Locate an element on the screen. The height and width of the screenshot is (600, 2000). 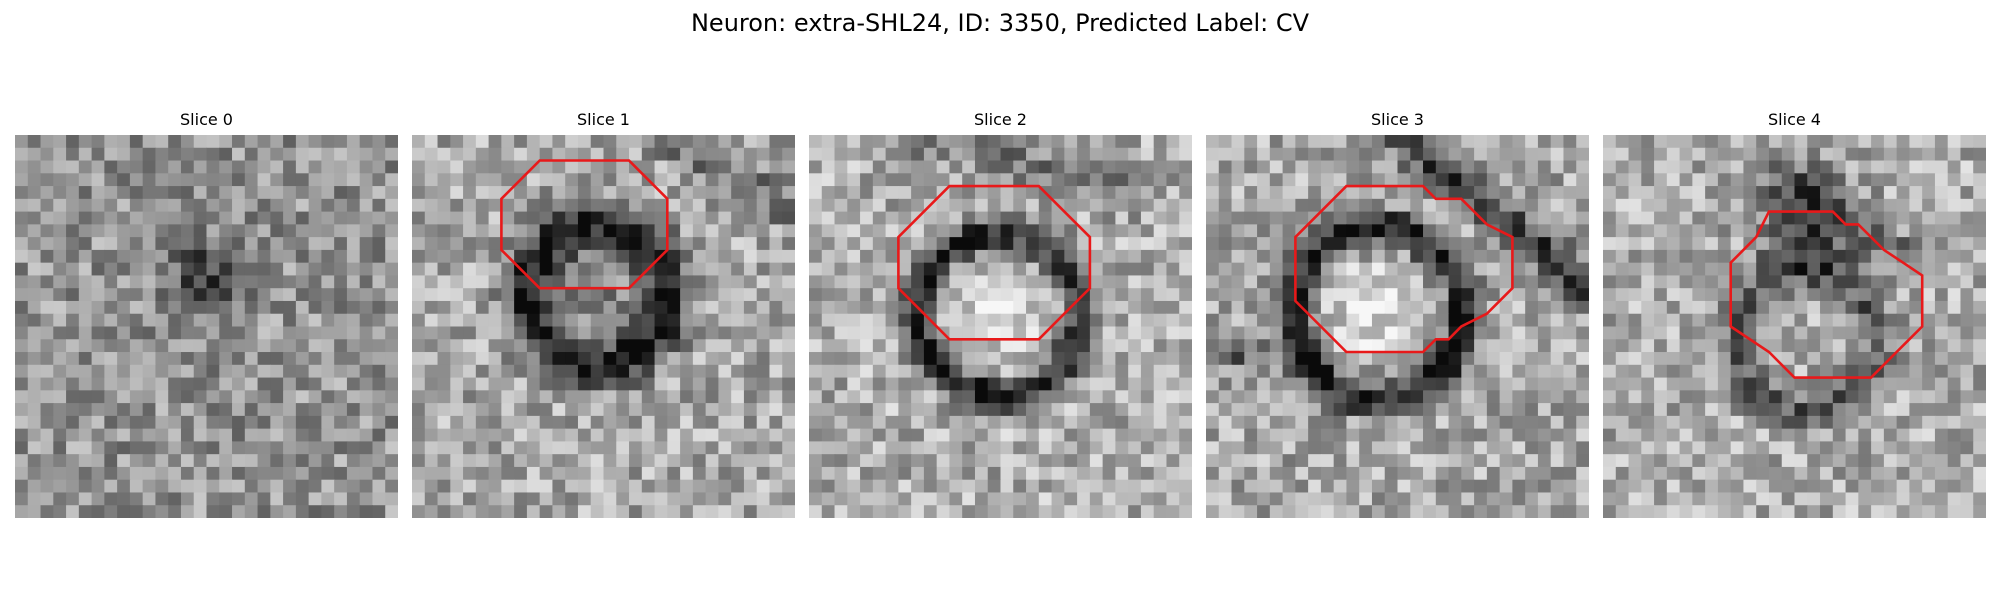
panel-slice-1: Slice 1 is located at coordinates (603, 313).